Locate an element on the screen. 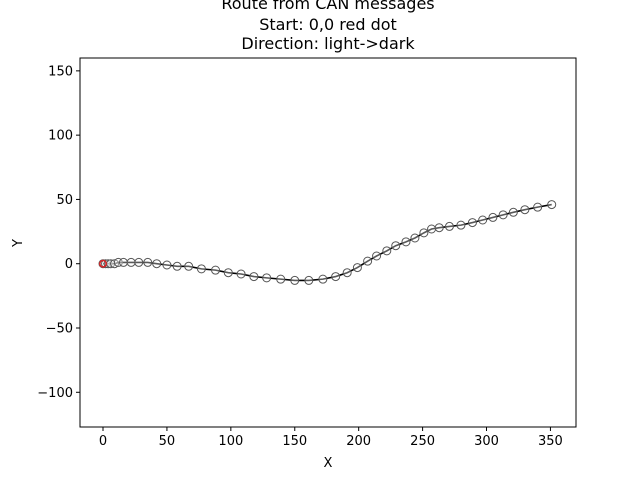 Image resolution: width=640 pixels, height=480 pixels. y-axis-label: Y is located at coordinates (18, 243).